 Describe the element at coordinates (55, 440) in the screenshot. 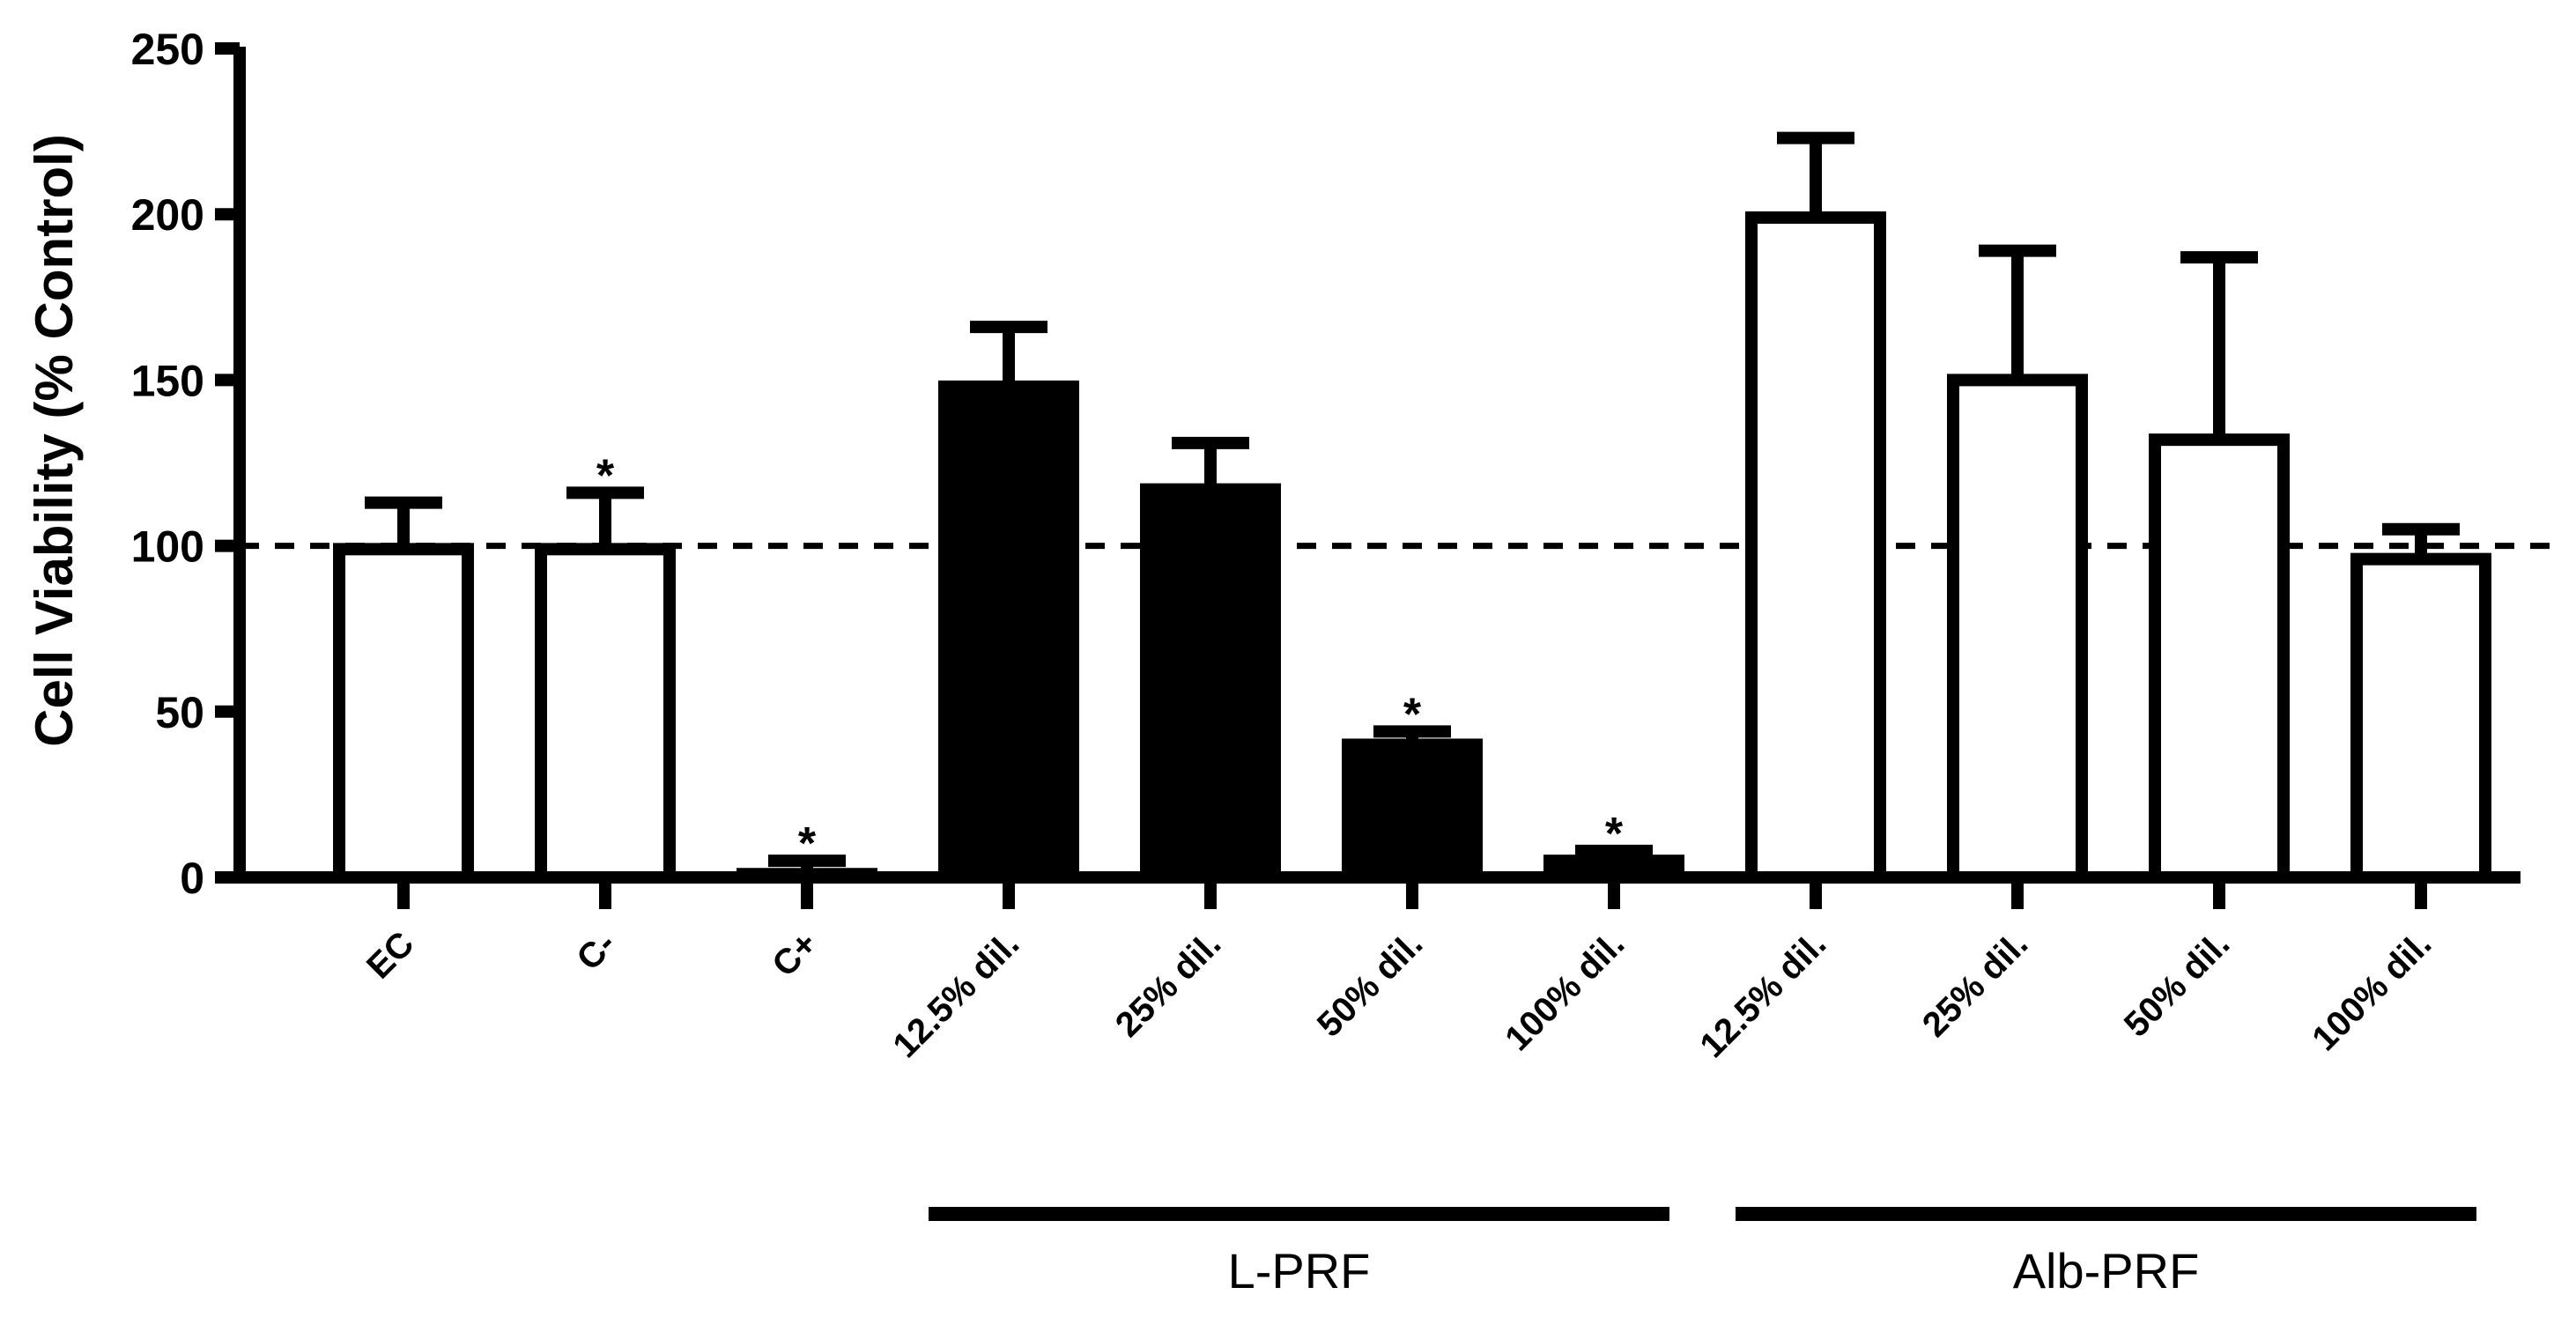

I see `y-axis-label: Cell Viability (% Control)` at that location.